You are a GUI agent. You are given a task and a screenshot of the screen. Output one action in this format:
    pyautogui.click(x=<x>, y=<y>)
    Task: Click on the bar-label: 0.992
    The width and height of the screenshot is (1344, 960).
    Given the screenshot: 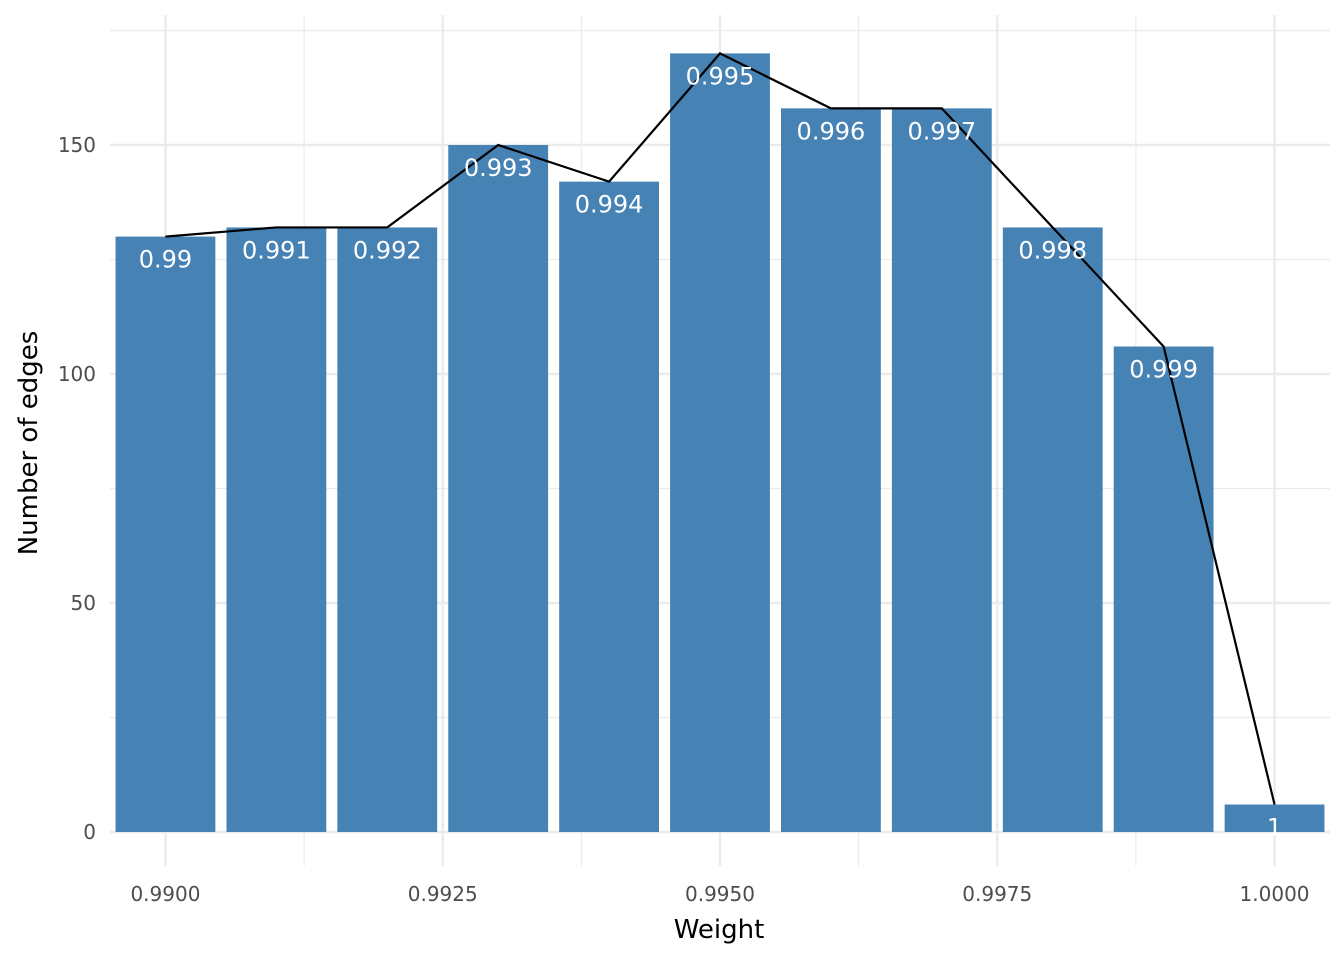 What is the action you would take?
    pyautogui.click(x=387, y=250)
    